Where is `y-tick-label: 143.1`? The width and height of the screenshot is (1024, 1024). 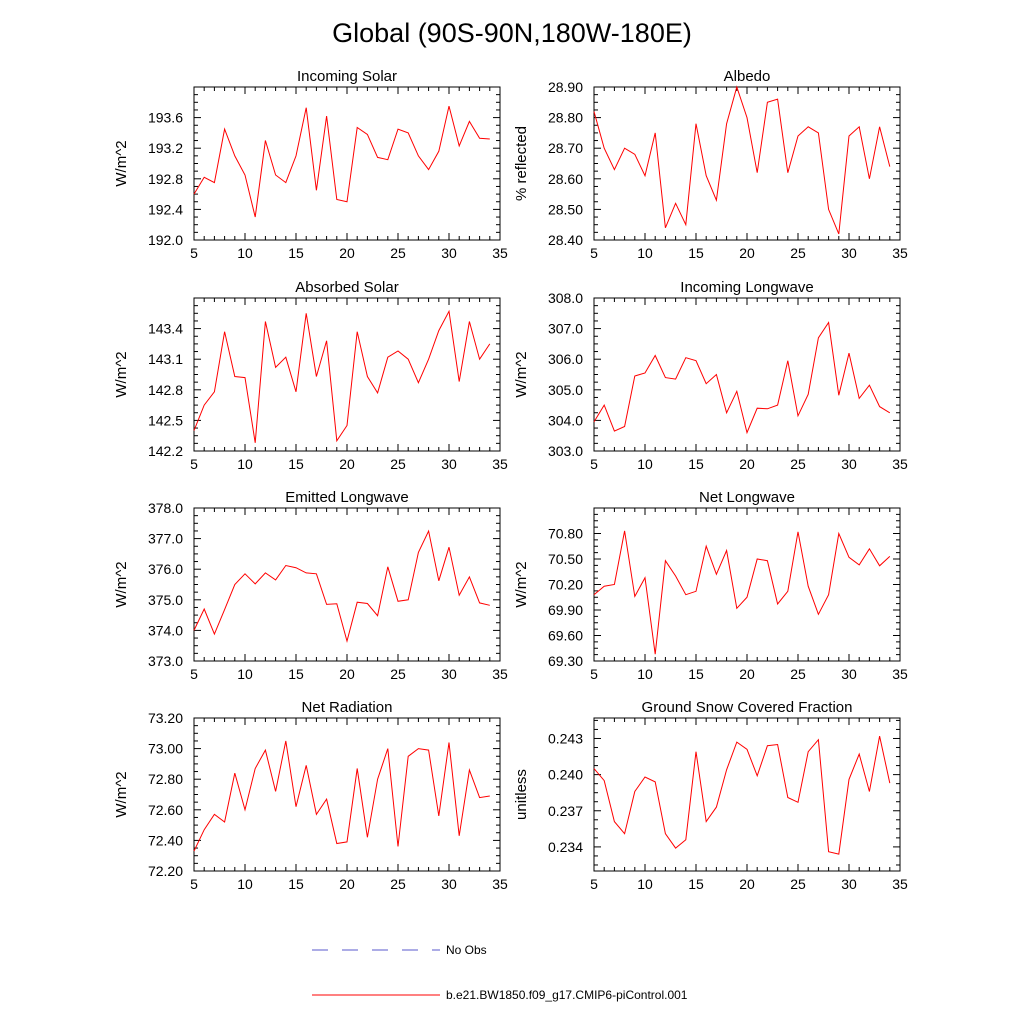 y-tick-label: 143.1 is located at coordinates (165, 359).